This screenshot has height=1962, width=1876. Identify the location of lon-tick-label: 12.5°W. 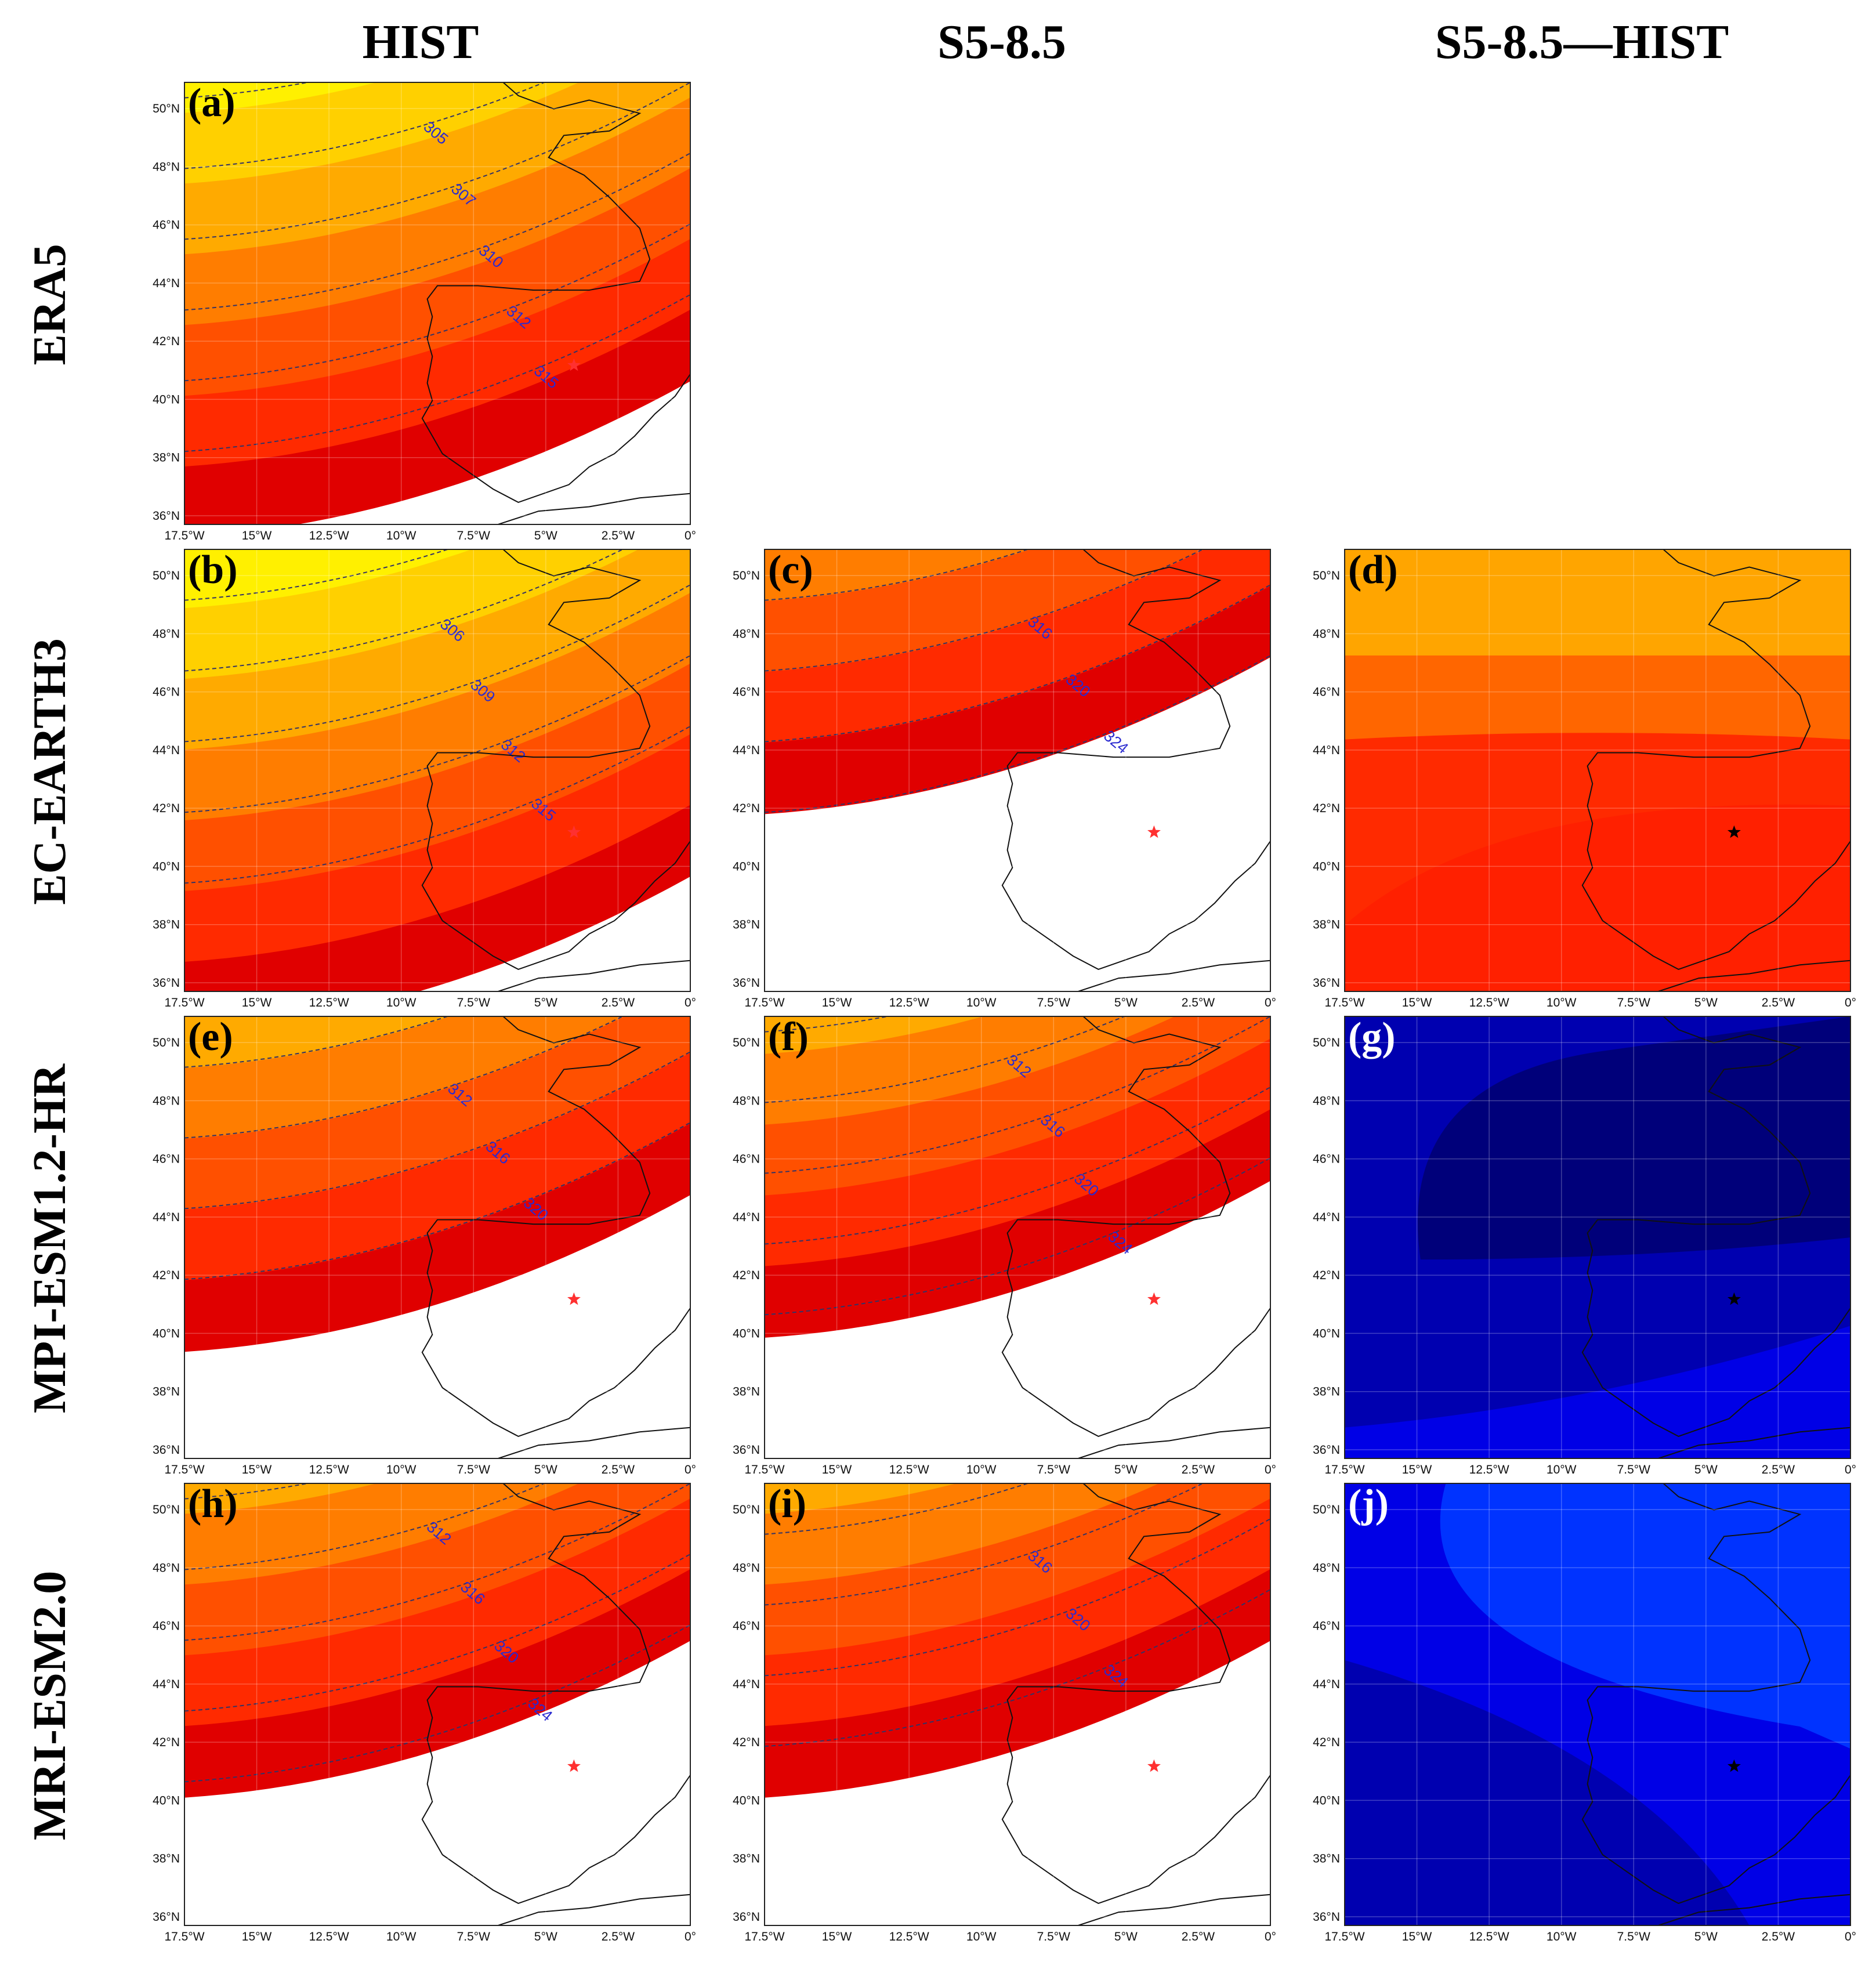
(909, 1002).